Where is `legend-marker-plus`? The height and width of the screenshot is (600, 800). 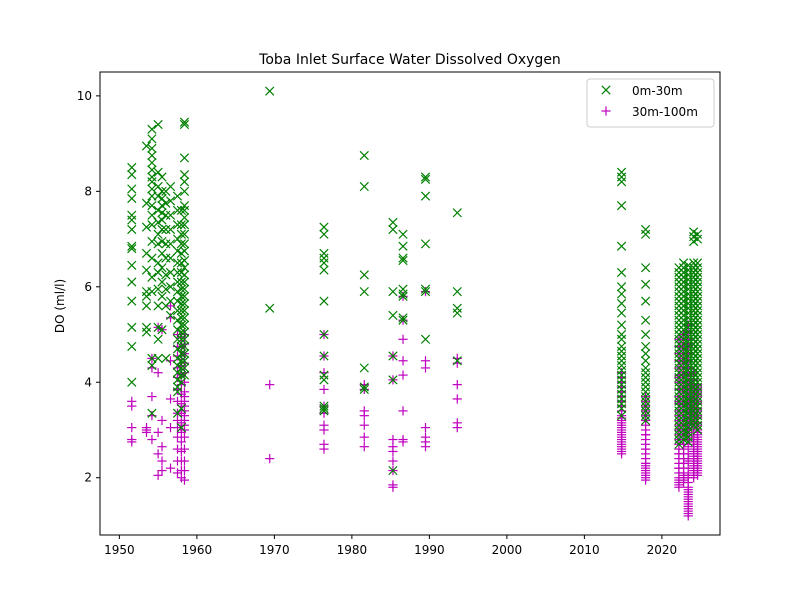
legend-marker-plus is located at coordinates (606, 111).